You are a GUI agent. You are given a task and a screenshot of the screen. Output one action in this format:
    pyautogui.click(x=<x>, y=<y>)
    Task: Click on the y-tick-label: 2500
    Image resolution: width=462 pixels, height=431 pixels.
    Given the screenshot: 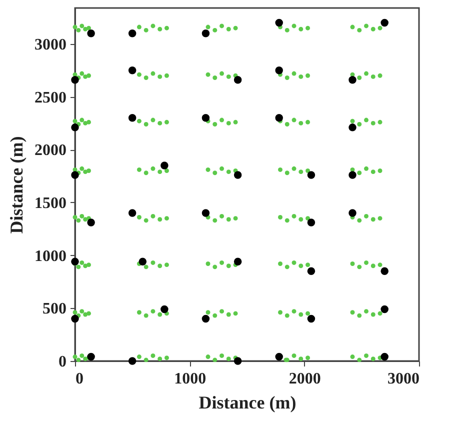 What is the action you would take?
    pyautogui.click(x=50, y=97)
    